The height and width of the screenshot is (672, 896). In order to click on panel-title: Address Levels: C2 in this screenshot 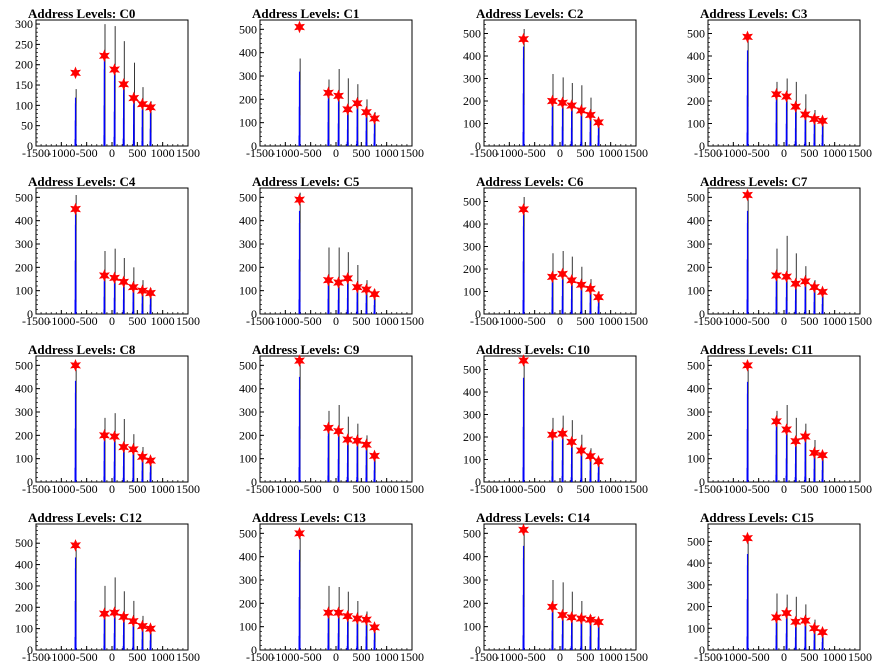, I will do `click(530, 13)`.